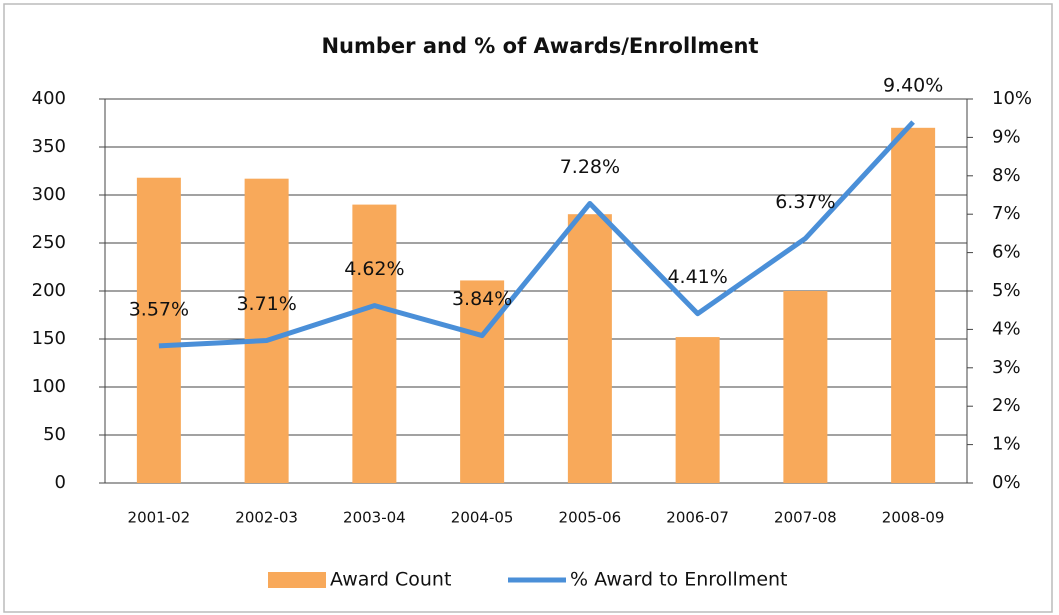 Image resolution: width=1059 pixels, height=615 pixels. Describe the element at coordinates (49, 386) in the screenshot. I see `y-tick-label: 100` at that location.